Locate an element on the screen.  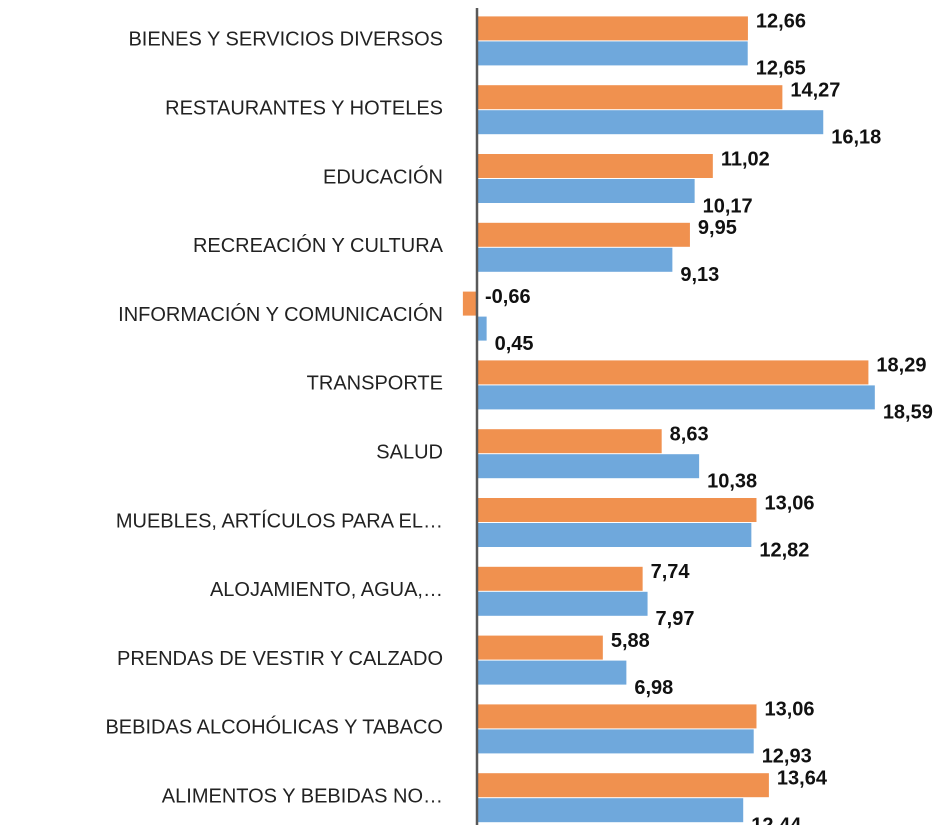
value-label: 7,74 is located at coordinates (671, 572).